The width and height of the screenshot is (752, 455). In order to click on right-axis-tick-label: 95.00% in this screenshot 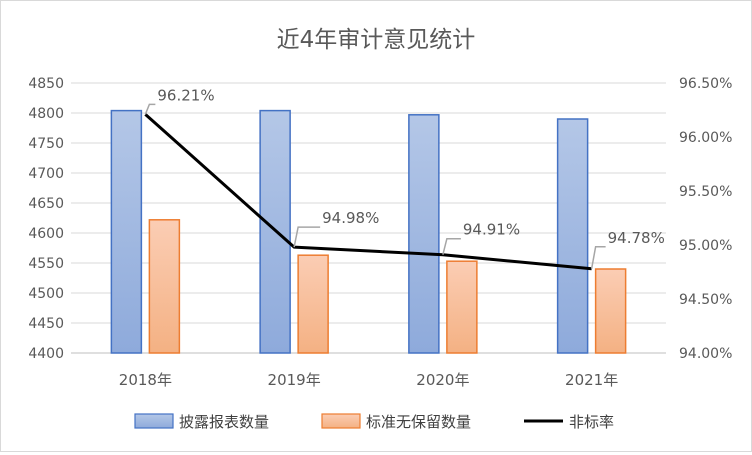, I will do `click(705, 246)`.